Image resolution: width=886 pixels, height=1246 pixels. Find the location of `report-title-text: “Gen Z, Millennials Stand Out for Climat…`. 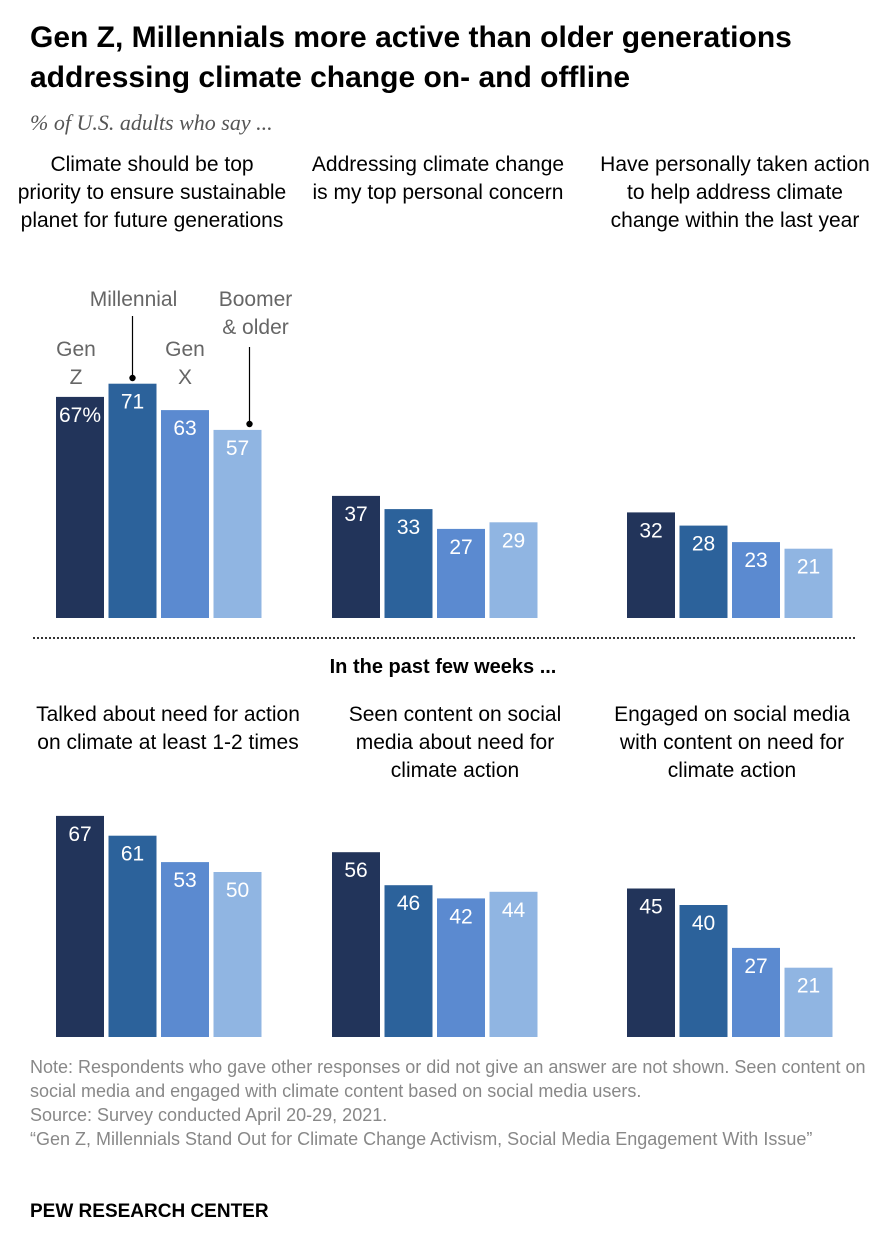

report-title-text: “Gen Z, Millennials Stand Out for Climat… is located at coordinates (421, 1139).